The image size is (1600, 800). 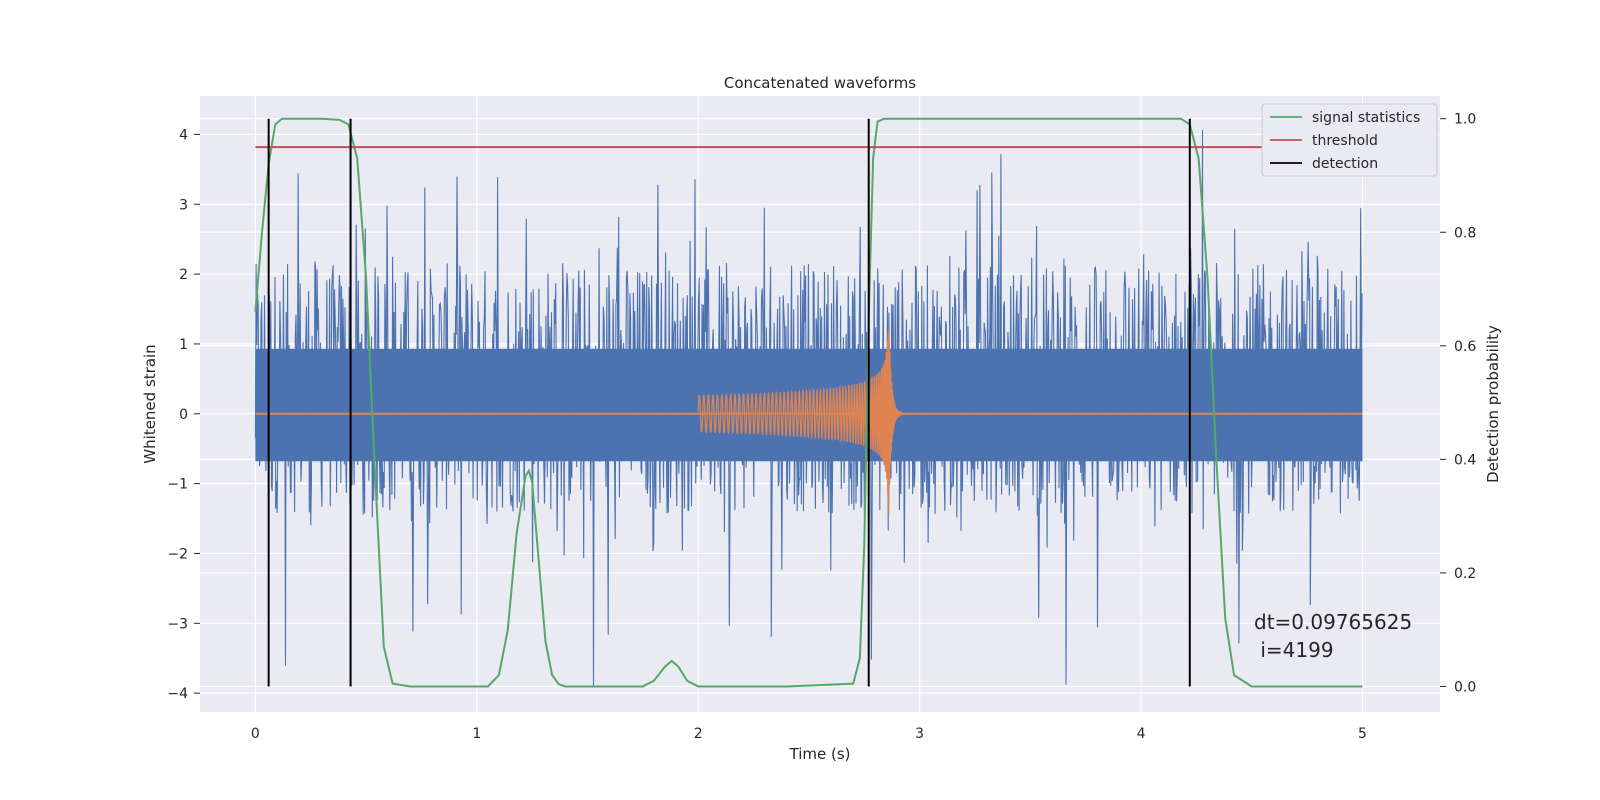 What do you see at coordinates (183, 135) in the screenshot?
I see `y-tick-label: 4` at bounding box center [183, 135].